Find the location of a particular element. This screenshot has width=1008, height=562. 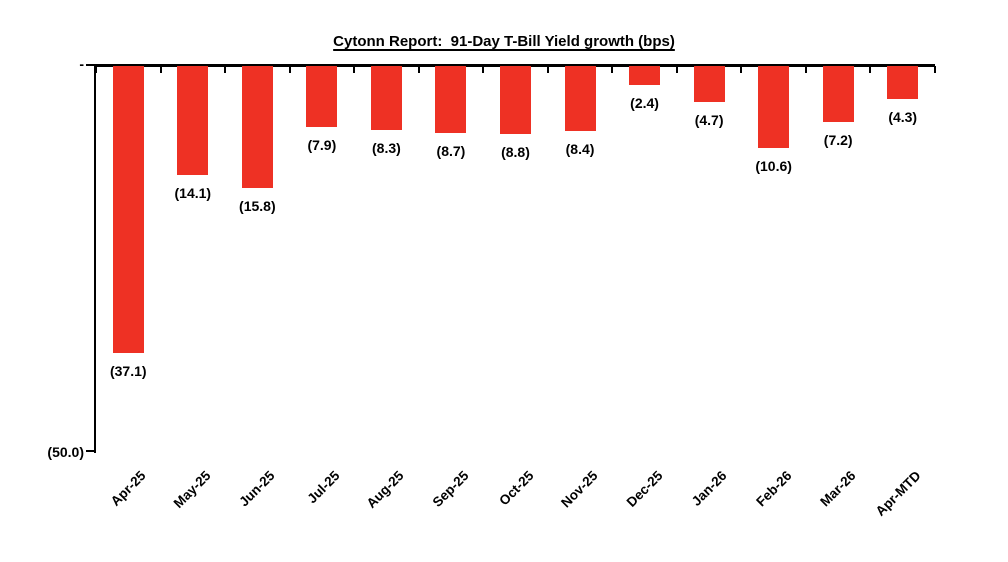

bar-value-label: (4.7) is located at coordinates (709, 120).